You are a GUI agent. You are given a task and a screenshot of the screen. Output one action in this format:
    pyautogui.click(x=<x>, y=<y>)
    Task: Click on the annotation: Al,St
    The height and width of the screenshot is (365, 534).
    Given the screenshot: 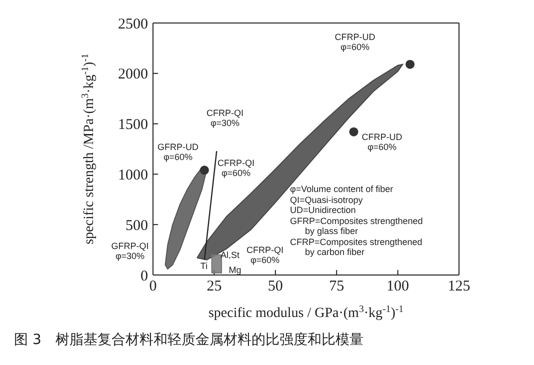 What is the action you would take?
    pyautogui.click(x=230, y=255)
    